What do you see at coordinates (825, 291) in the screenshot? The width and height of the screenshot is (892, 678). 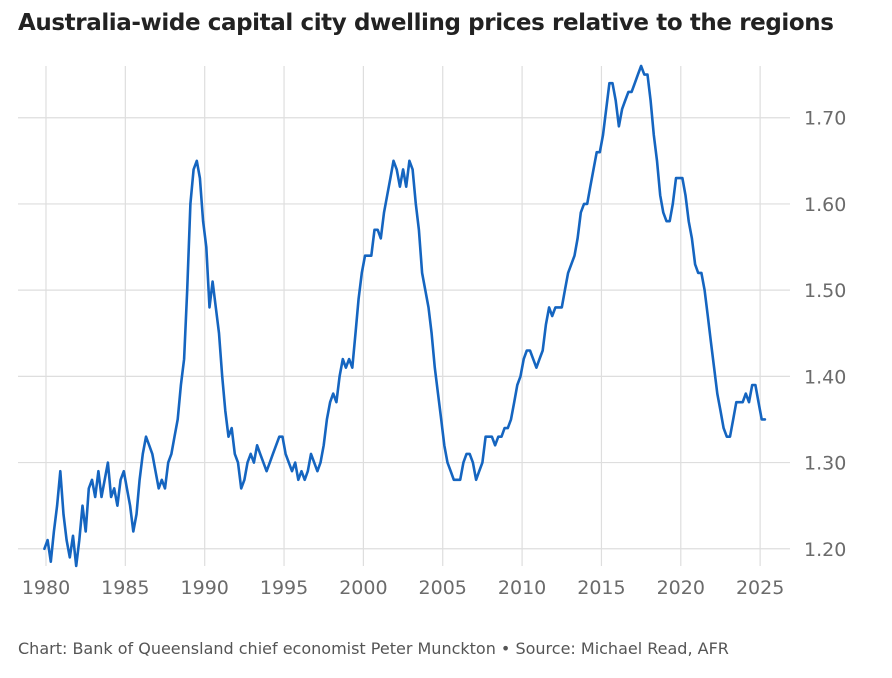 I see `y-tick-label: 1.50` at bounding box center [825, 291].